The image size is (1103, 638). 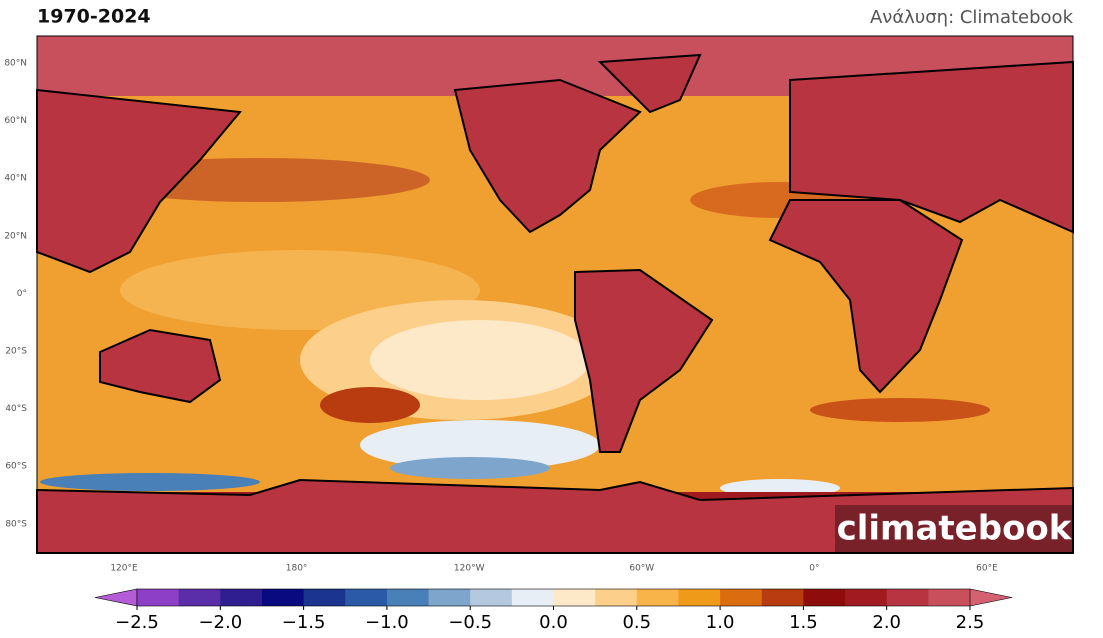 I want to click on lat-label: 80°N, so click(x=15, y=64).